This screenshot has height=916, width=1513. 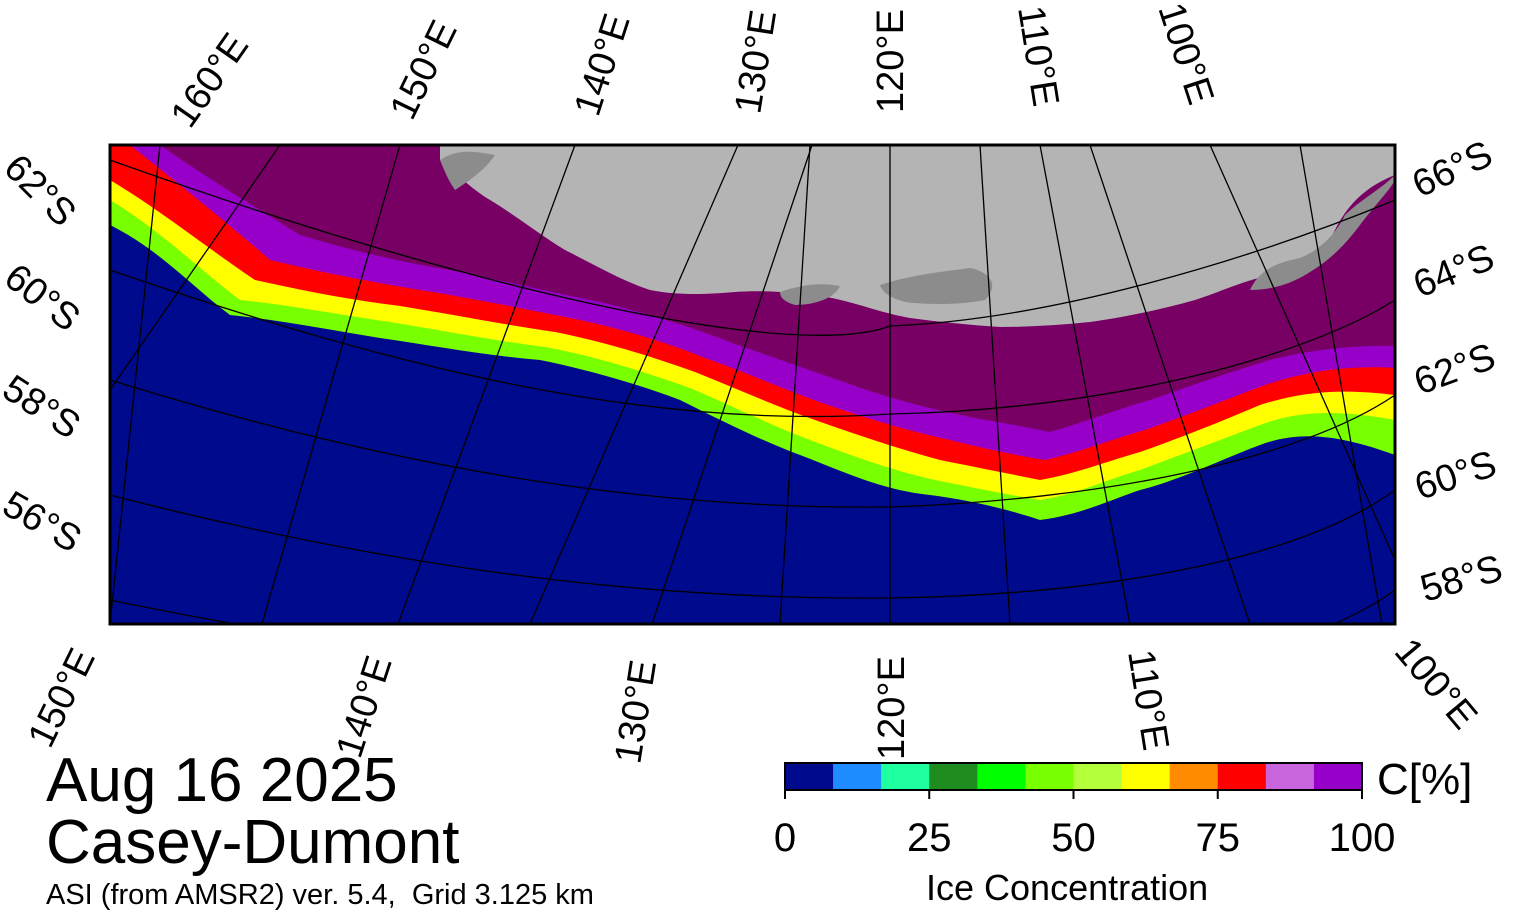 What do you see at coordinates (756, 61) in the screenshot?
I see `top-lon-label: 130°E` at bounding box center [756, 61].